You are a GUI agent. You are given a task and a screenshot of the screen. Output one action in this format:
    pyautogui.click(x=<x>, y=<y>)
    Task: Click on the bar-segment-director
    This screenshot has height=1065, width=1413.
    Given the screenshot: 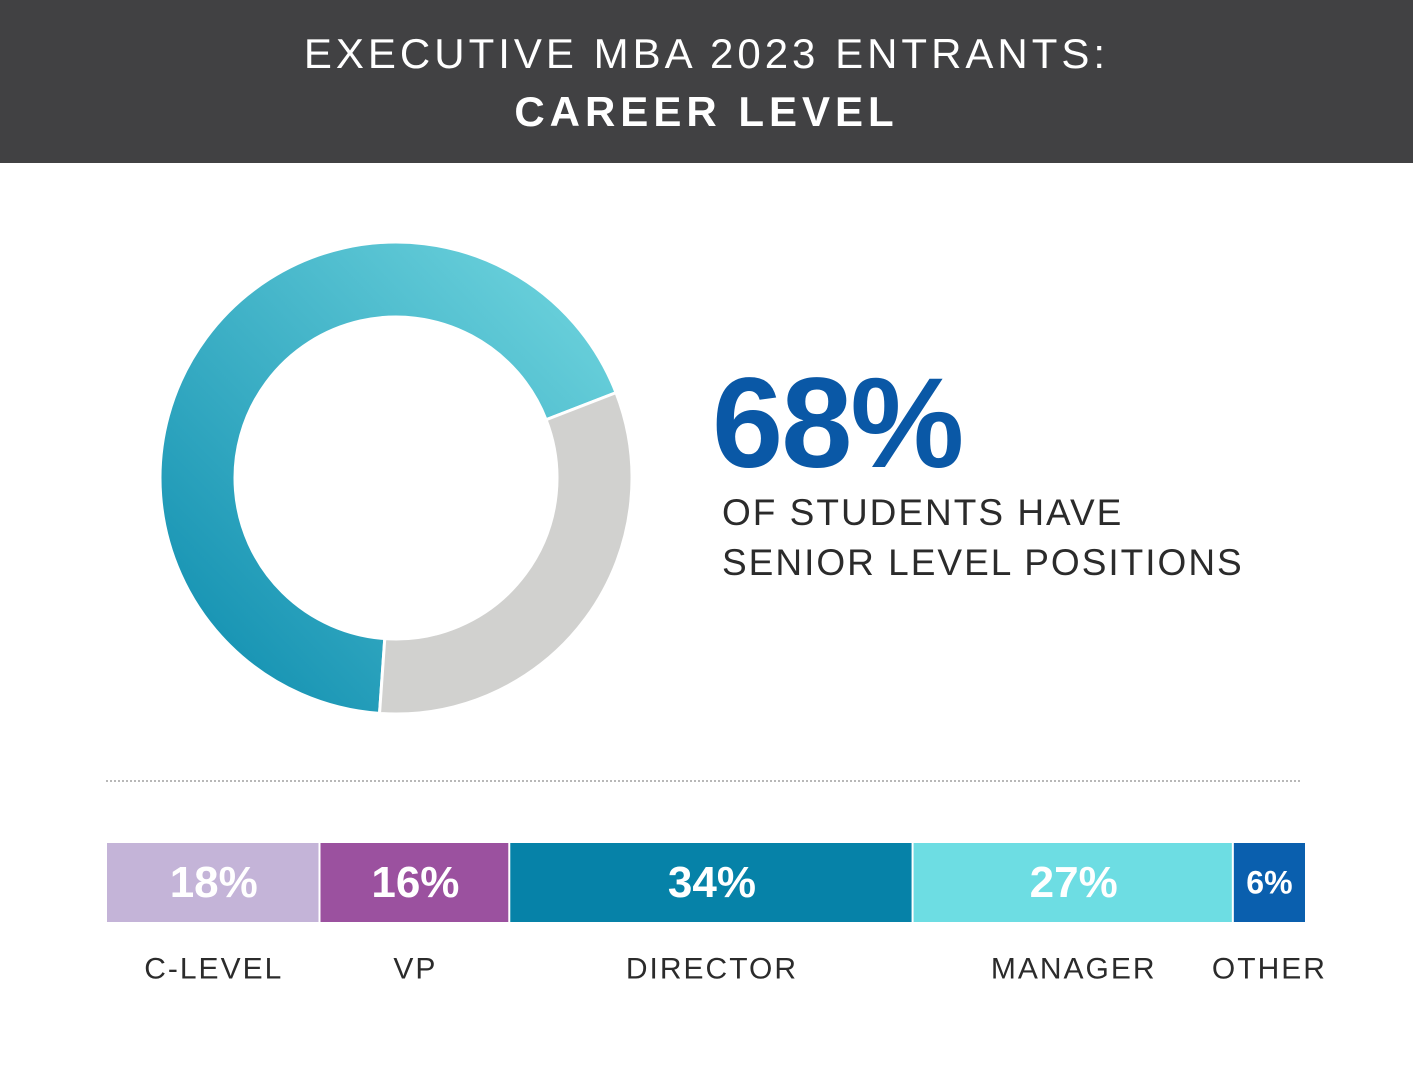 What is the action you would take?
    pyautogui.click(x=711, y=882)
    